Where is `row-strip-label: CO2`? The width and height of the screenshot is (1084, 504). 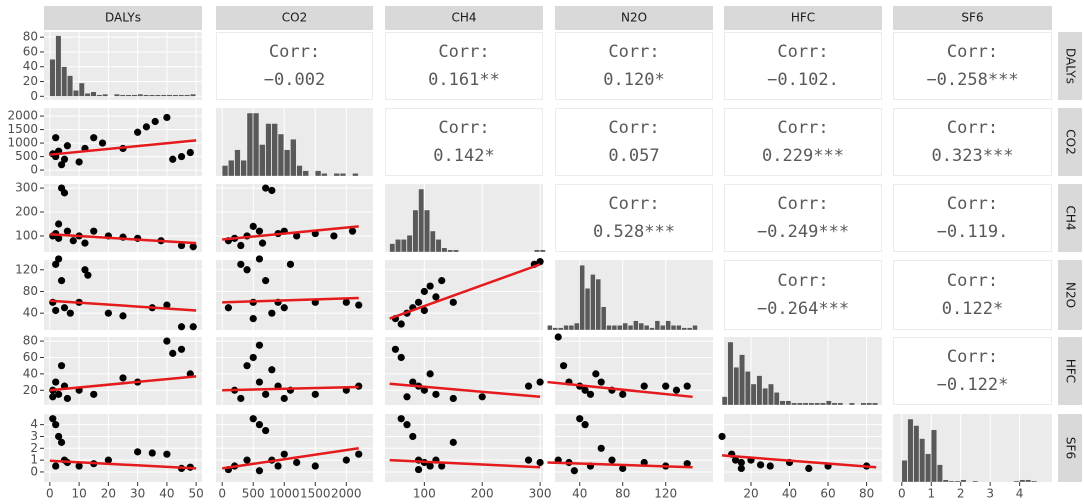 row-strip-label: CO2 is located at coordinates (1071, 141).